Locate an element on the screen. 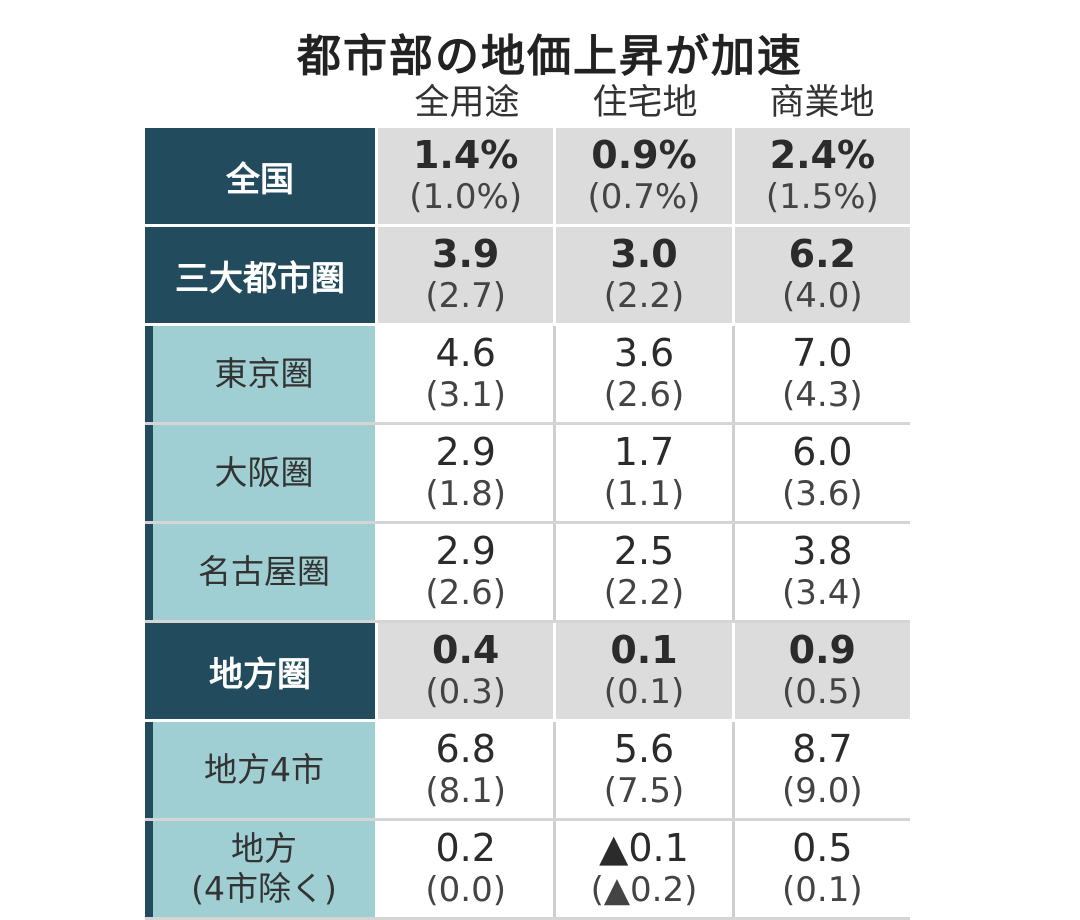 The height and width of the screenshot is (920, 1080). cell-residential: 5.6 (7.5) is located at coordinates (645, 770).